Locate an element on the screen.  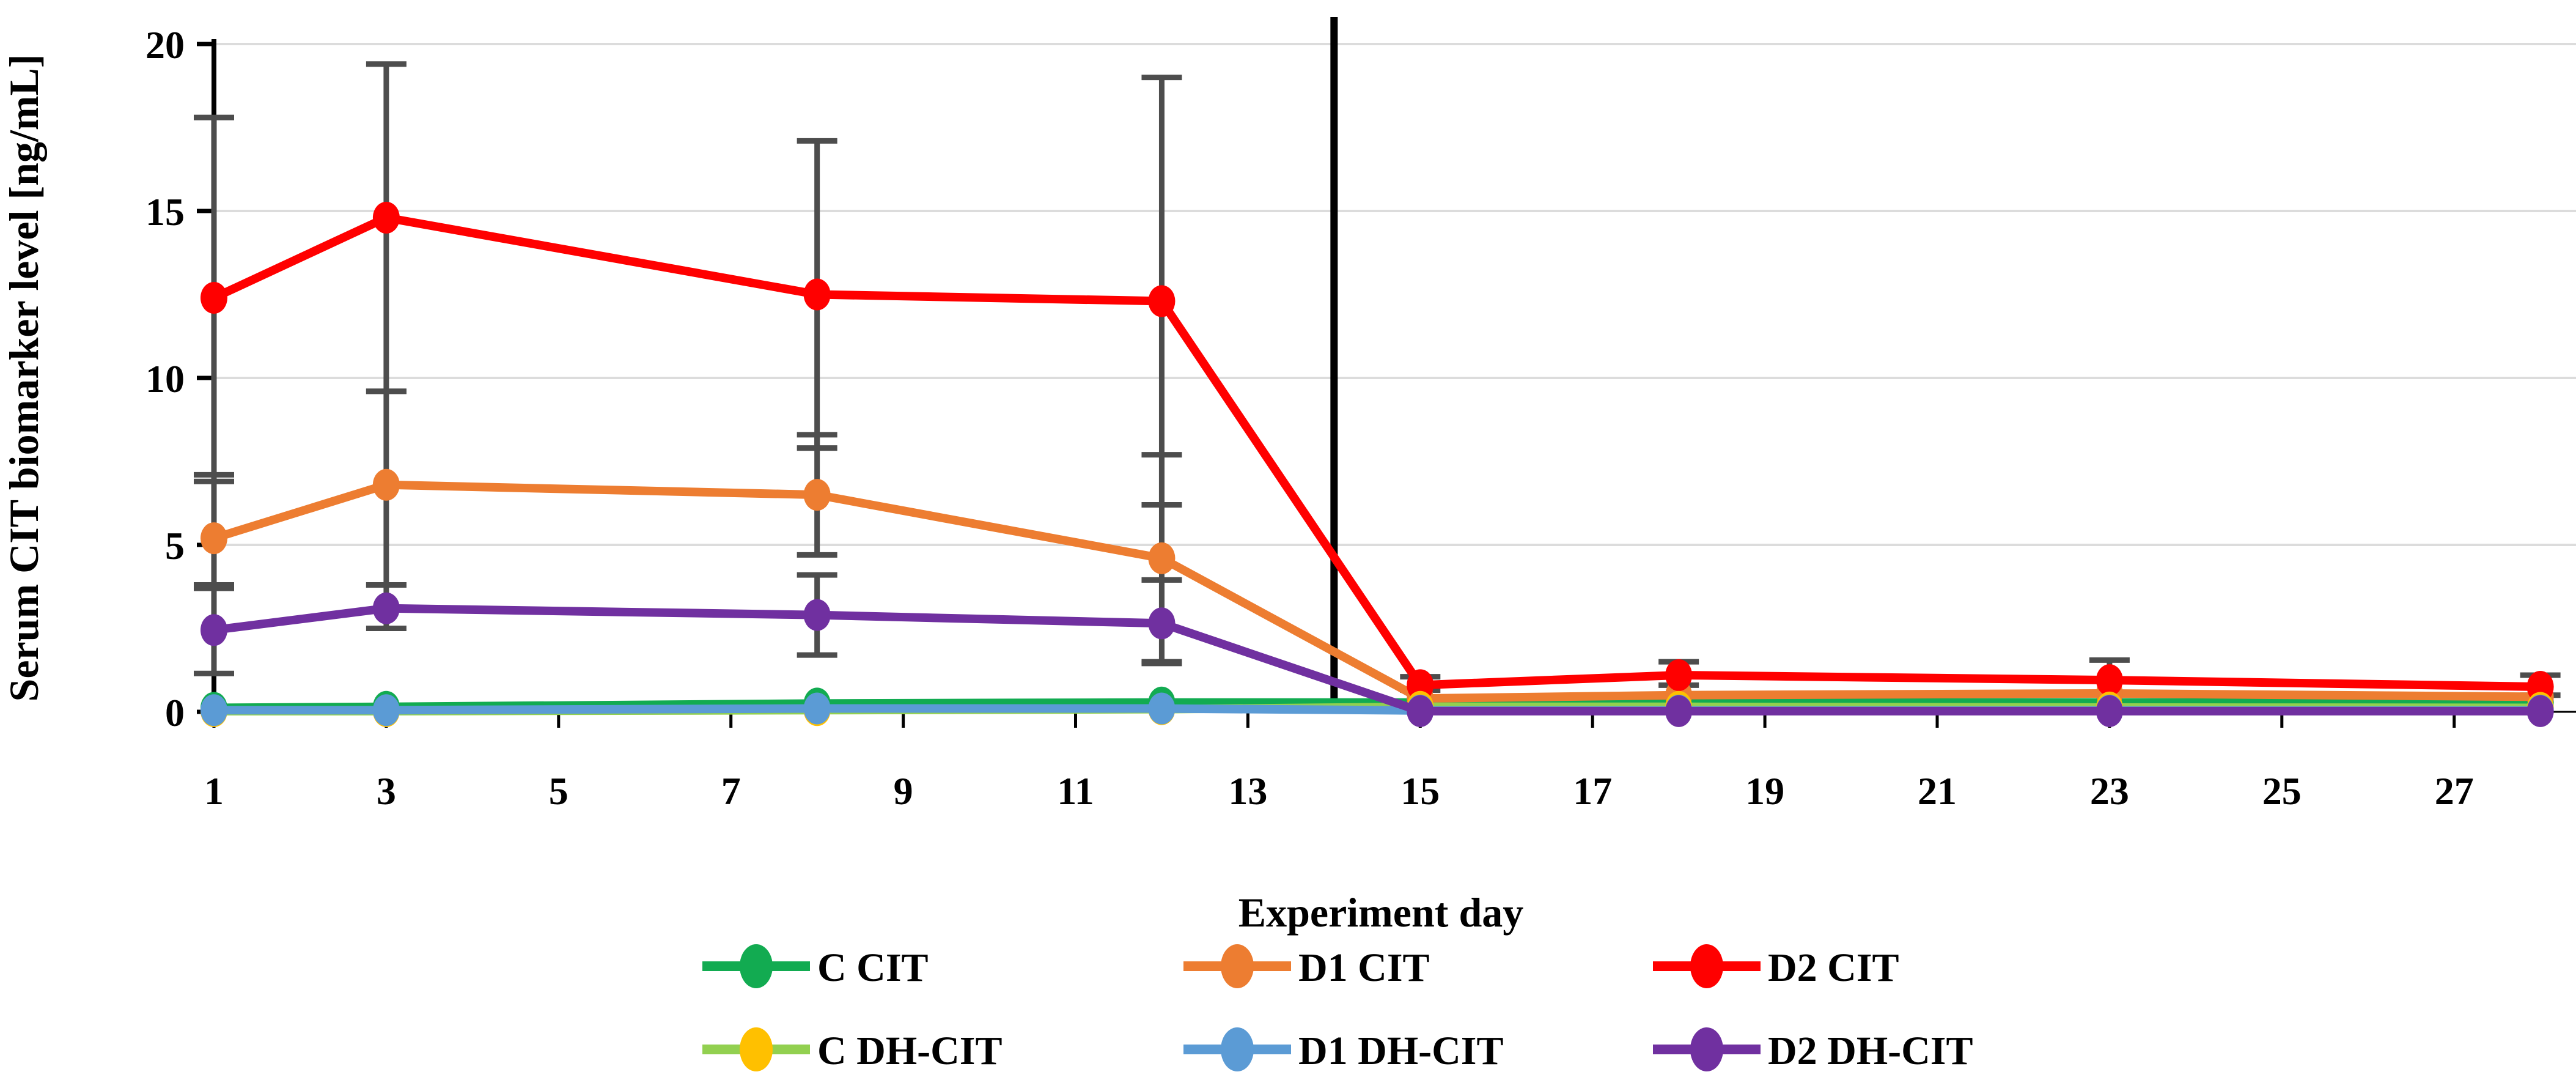
x-tick-label: 27 is located at coordinates (2454, 791).